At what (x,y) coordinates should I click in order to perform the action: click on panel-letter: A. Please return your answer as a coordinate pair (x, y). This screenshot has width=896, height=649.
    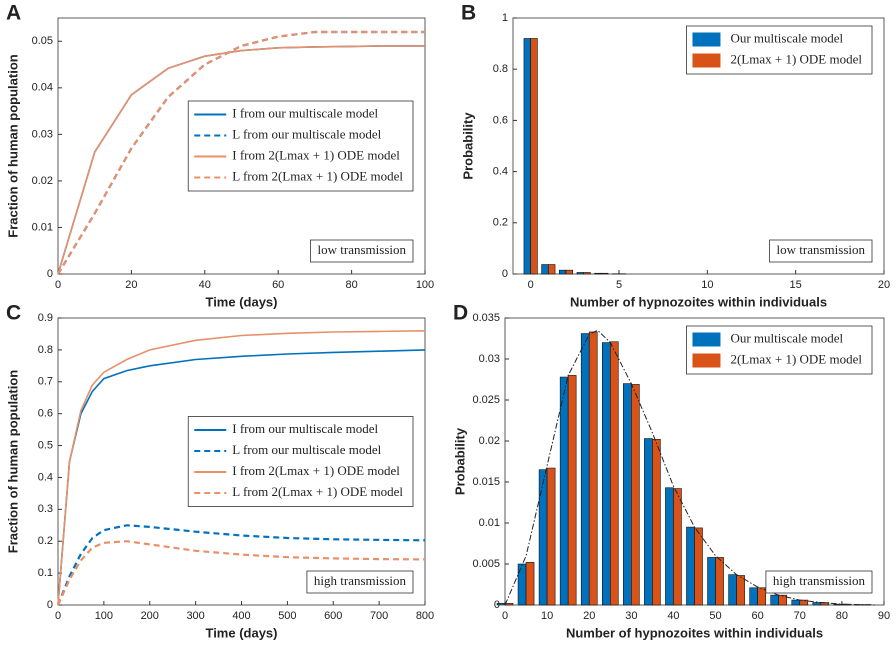
    Looking at the image, I should click on (13, 13).